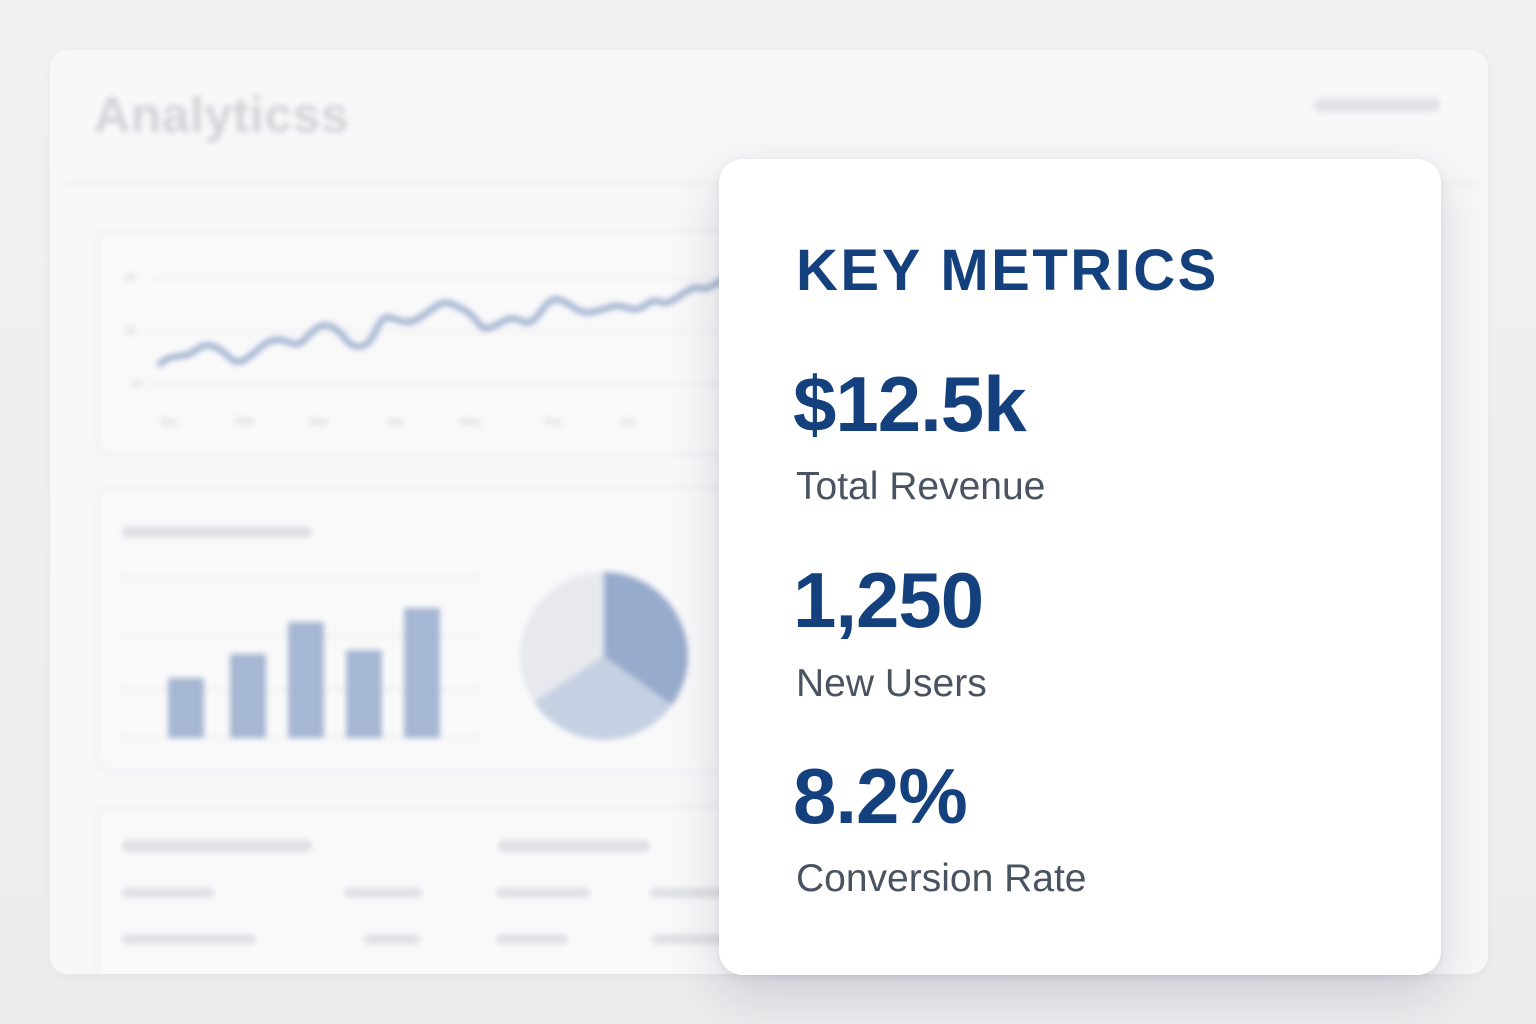 Image resolution: width=1536 pixels, height=1024 pixels. What do you see at coordinates (468, 319) in the screenshot?
I see `line-series` at bounding box center [468, 319].